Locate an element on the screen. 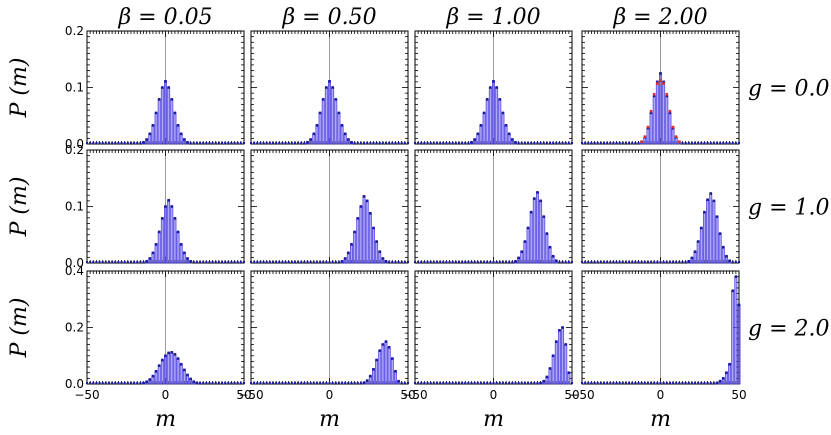  column-title: β = 2.00 is located at coordinates (659, 17).